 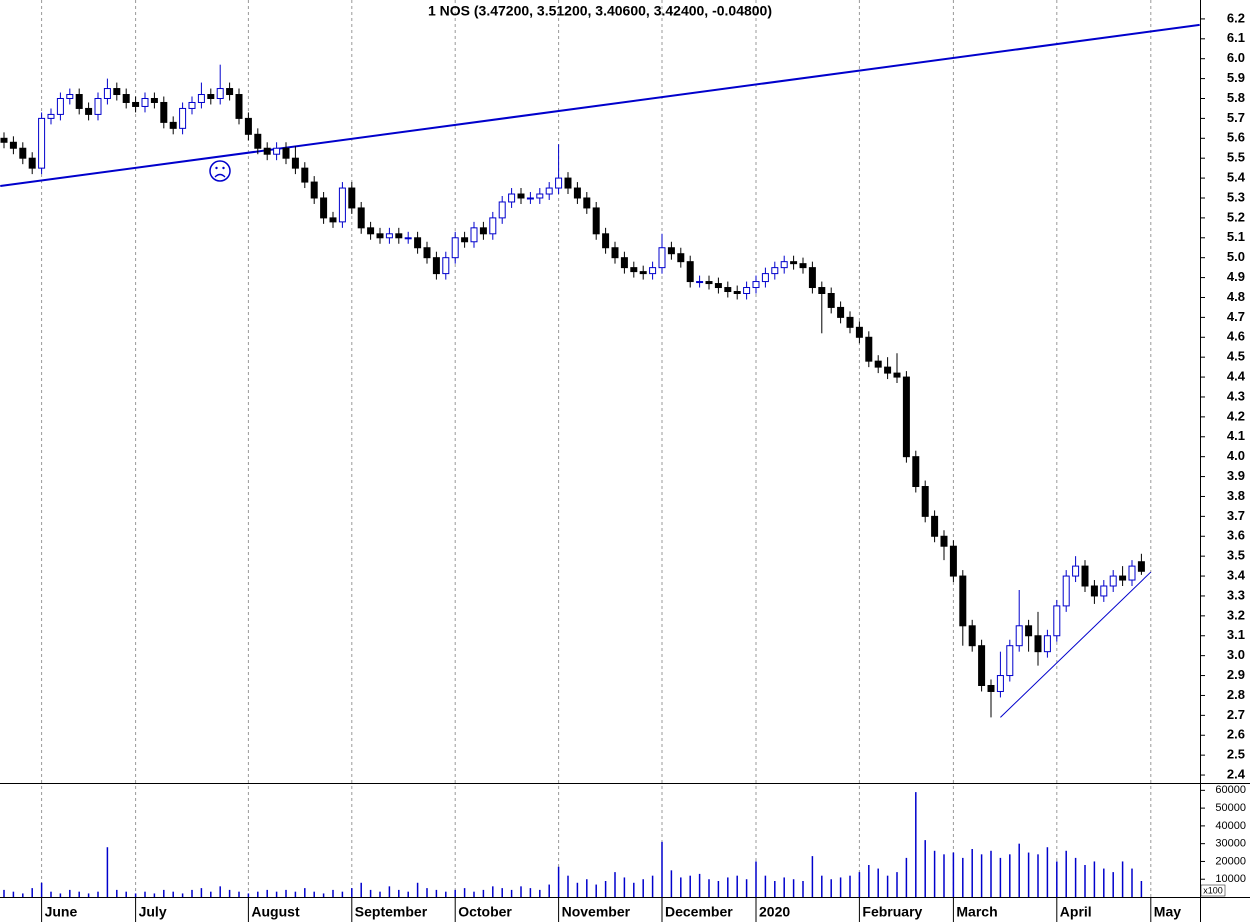 I want to click on y-tick-label: 4.9, so click(x=1236, y=276).